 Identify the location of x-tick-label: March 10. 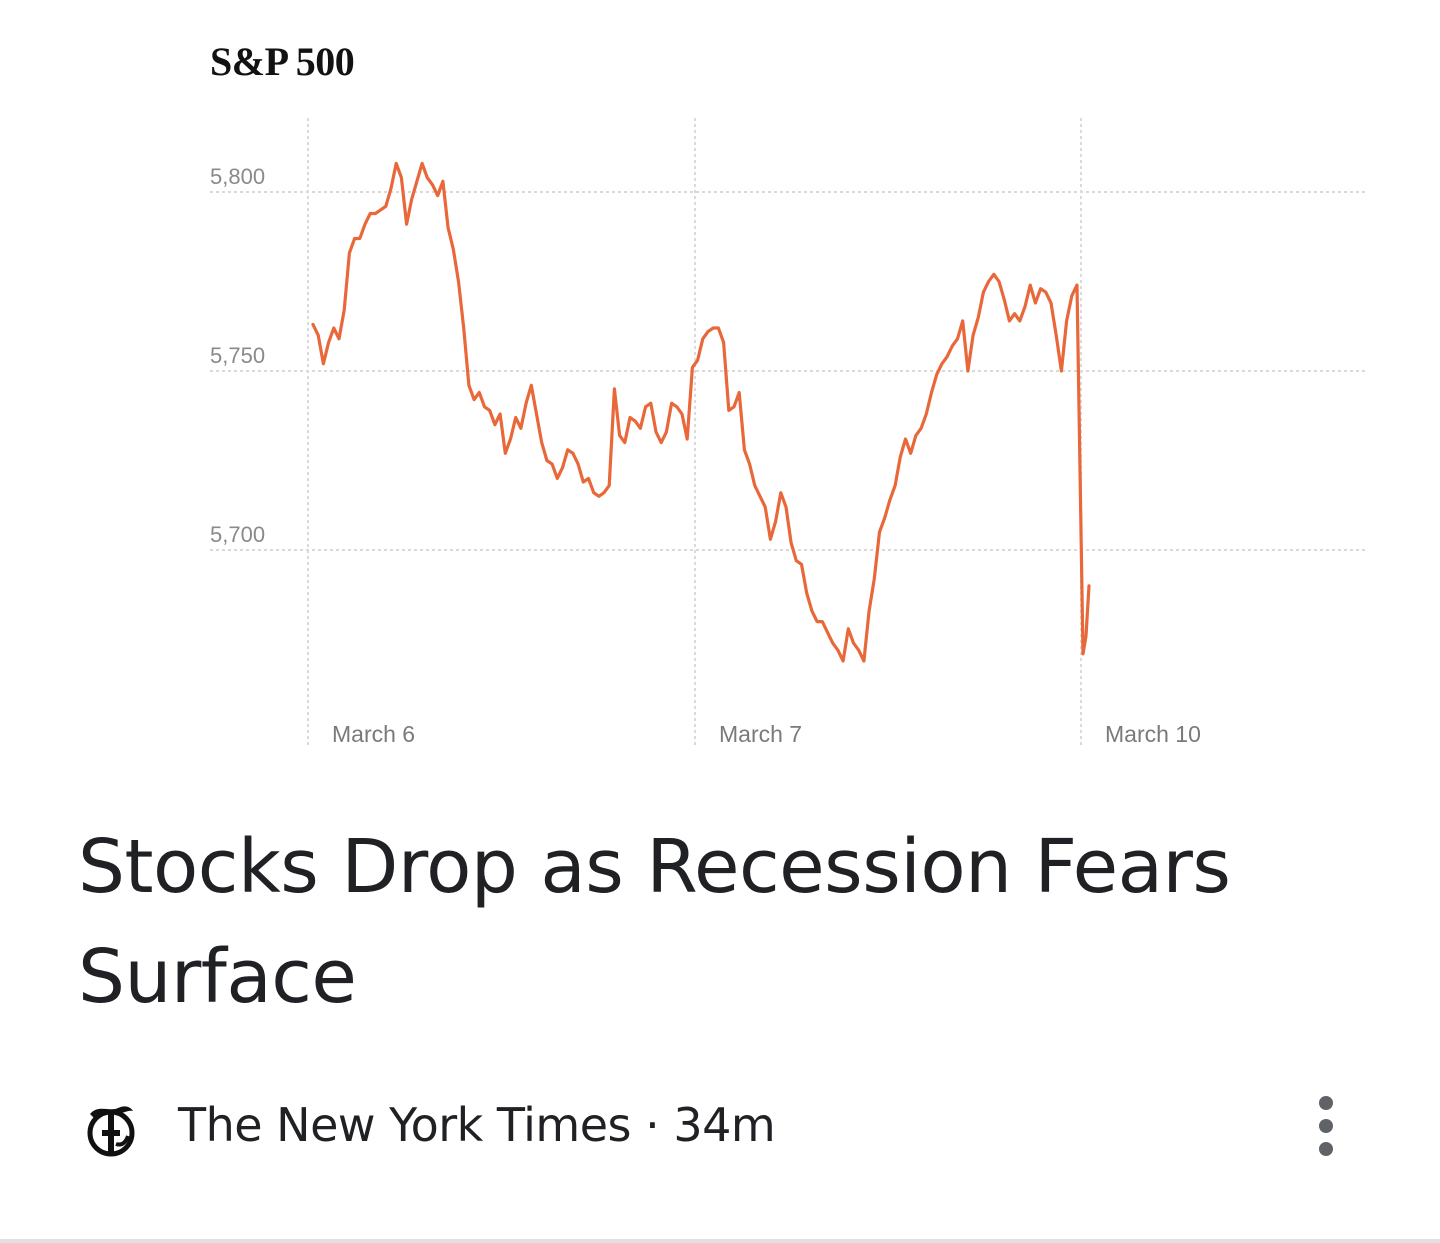
(1153, 734).